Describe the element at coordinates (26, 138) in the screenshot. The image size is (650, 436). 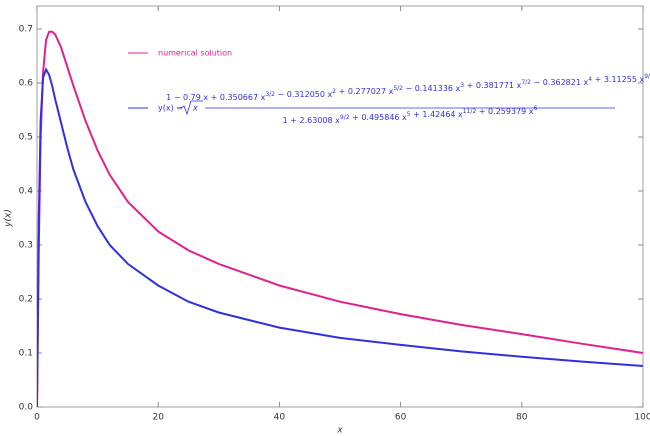
I see `y-tick-label: 0.5` at that location.